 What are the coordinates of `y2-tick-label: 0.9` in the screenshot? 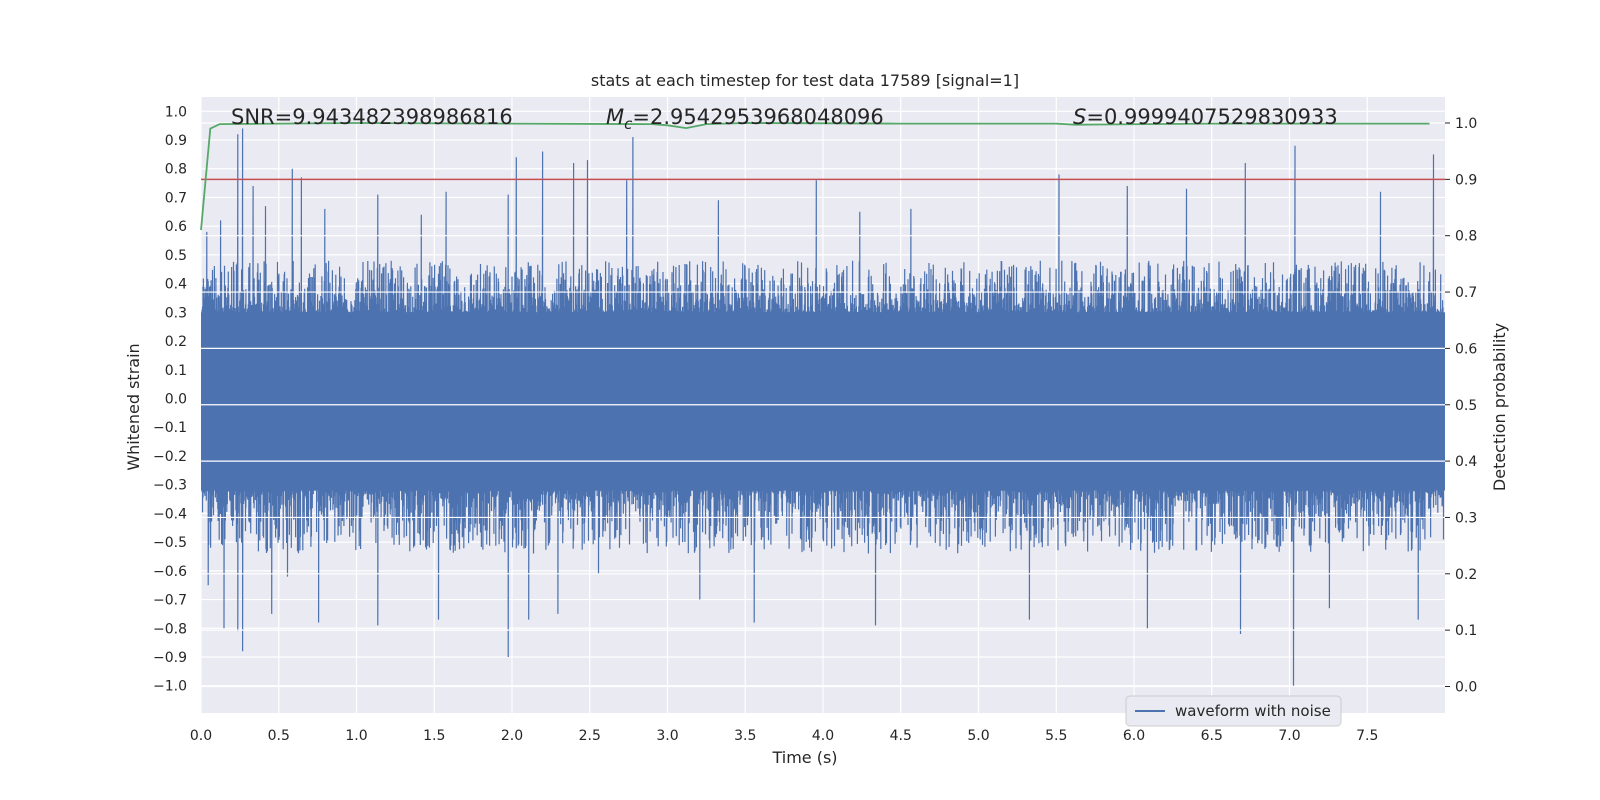 It's located at (1466, 180).